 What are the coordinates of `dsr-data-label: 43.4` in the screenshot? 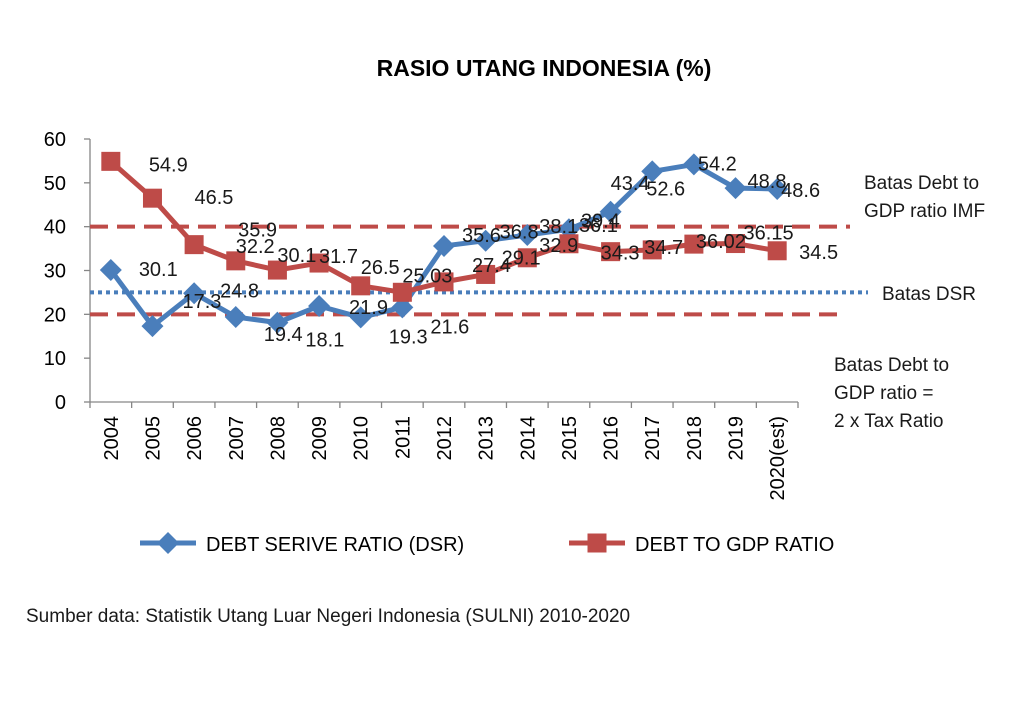 It's located at (630, 184).